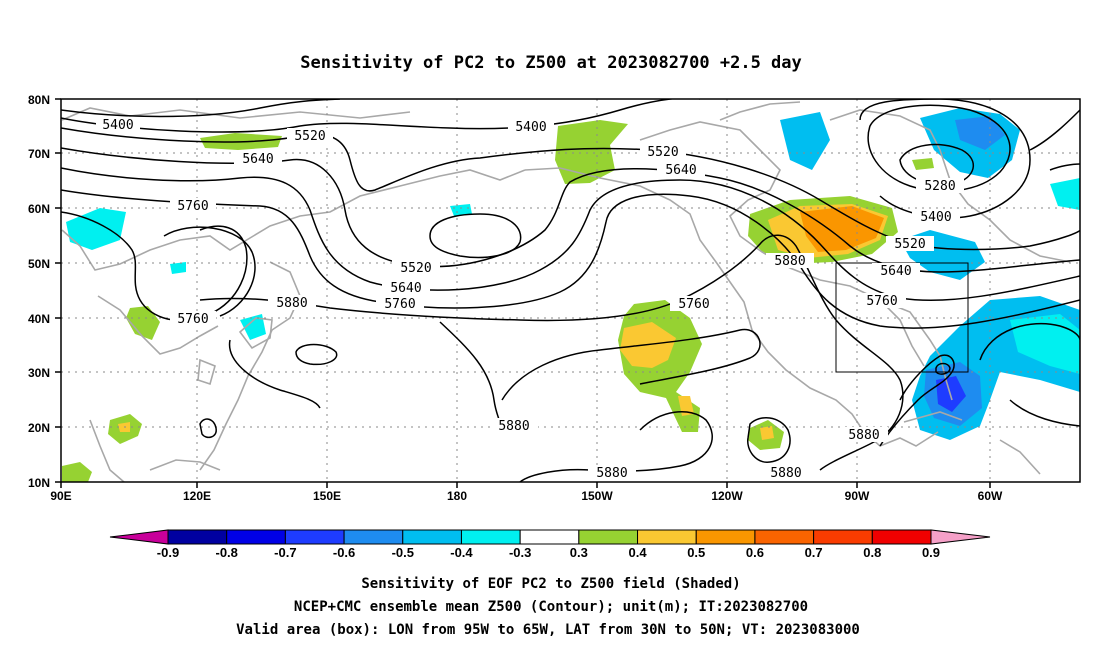  I want to click on latitude-labels: 80N 70N 60N 50N 40N 30N 20N 10N, so click(39, 291).